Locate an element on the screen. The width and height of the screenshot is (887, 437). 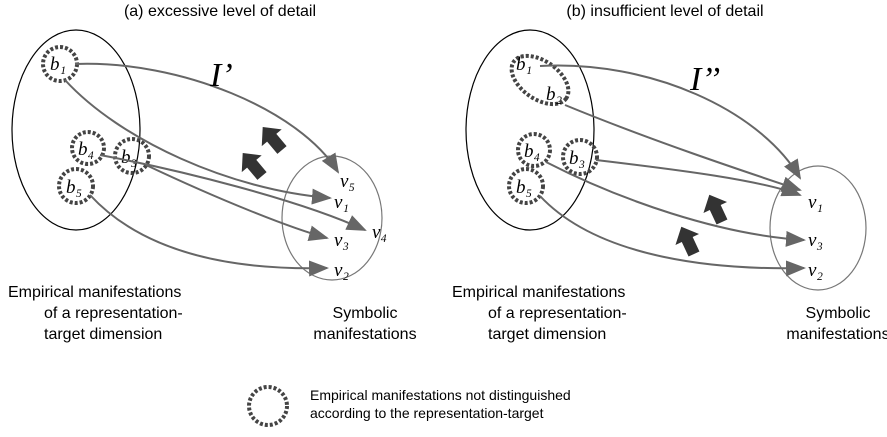
mapping-label: I’’ is located at coordinates (704, 79).